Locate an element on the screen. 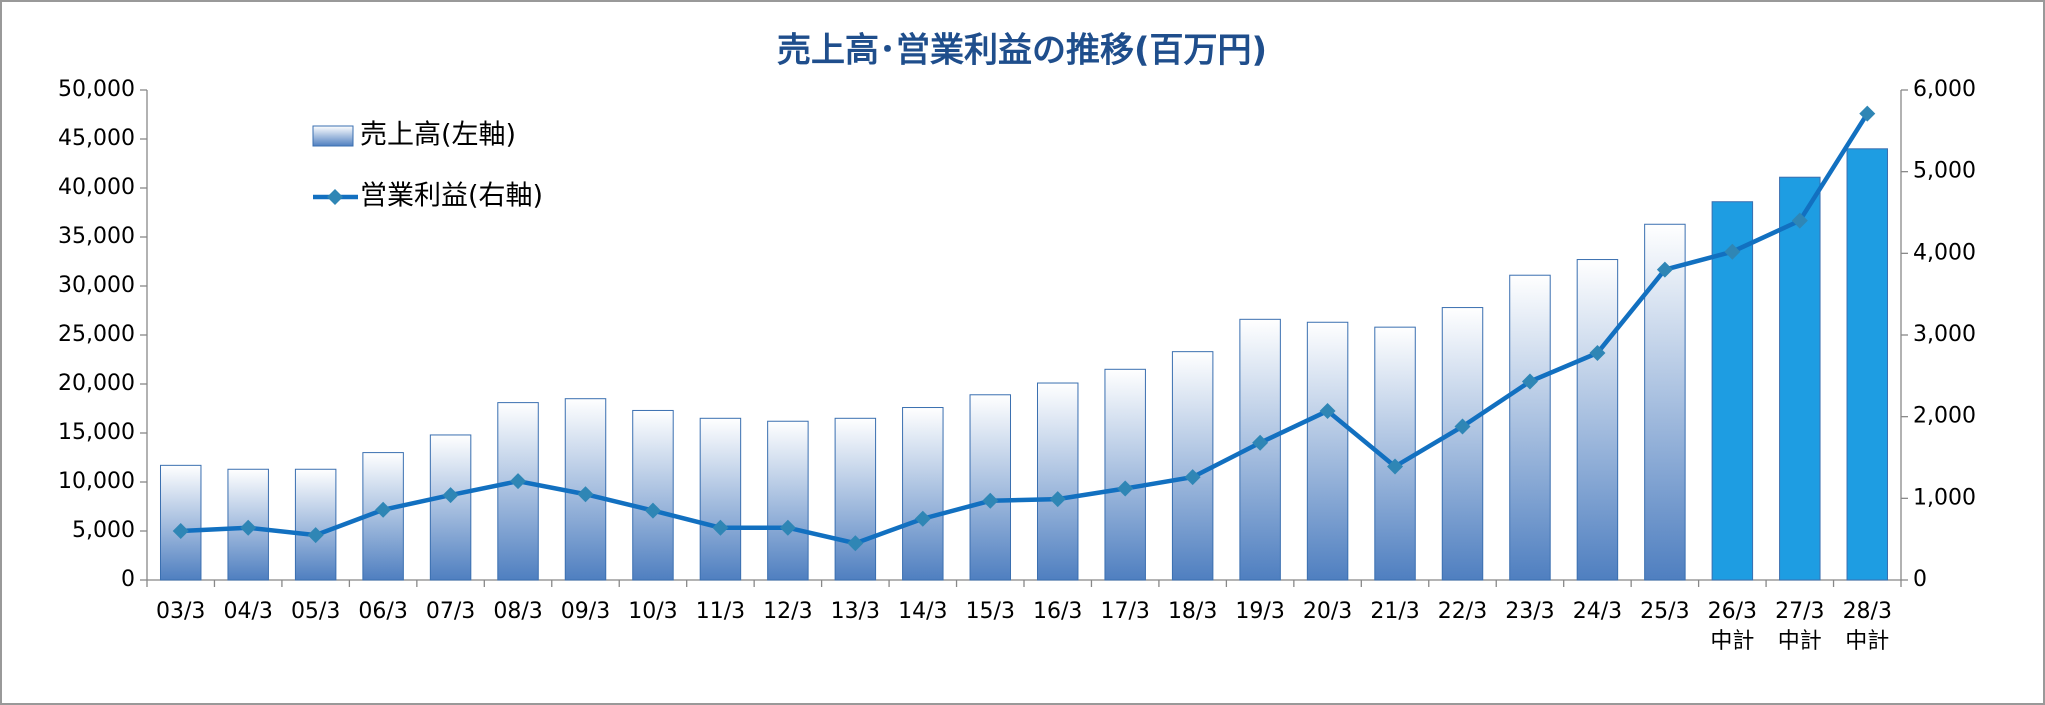 This screenshot has height=705, width=2045. x-tick-label: 09/3 is located at coordinates (585, 611).